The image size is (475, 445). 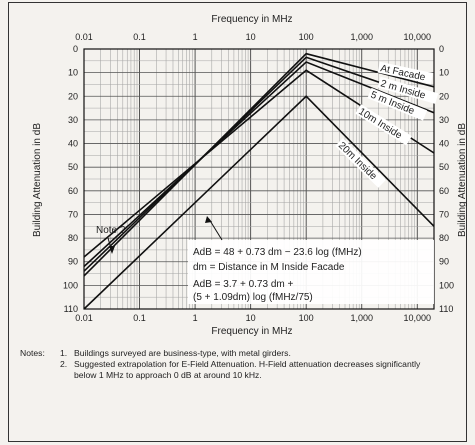 What do you see at coordinates (446, 285) in the screenshot?
I see `y-tick-label-right: 100` at bounding box center [446, 285].